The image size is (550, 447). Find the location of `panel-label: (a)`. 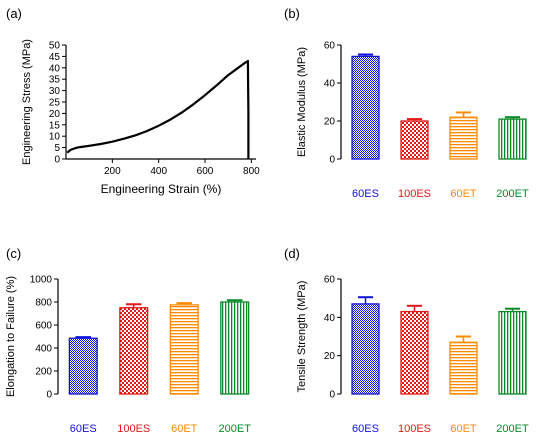

panel-label: (a) is located at coordinates (14, 13).